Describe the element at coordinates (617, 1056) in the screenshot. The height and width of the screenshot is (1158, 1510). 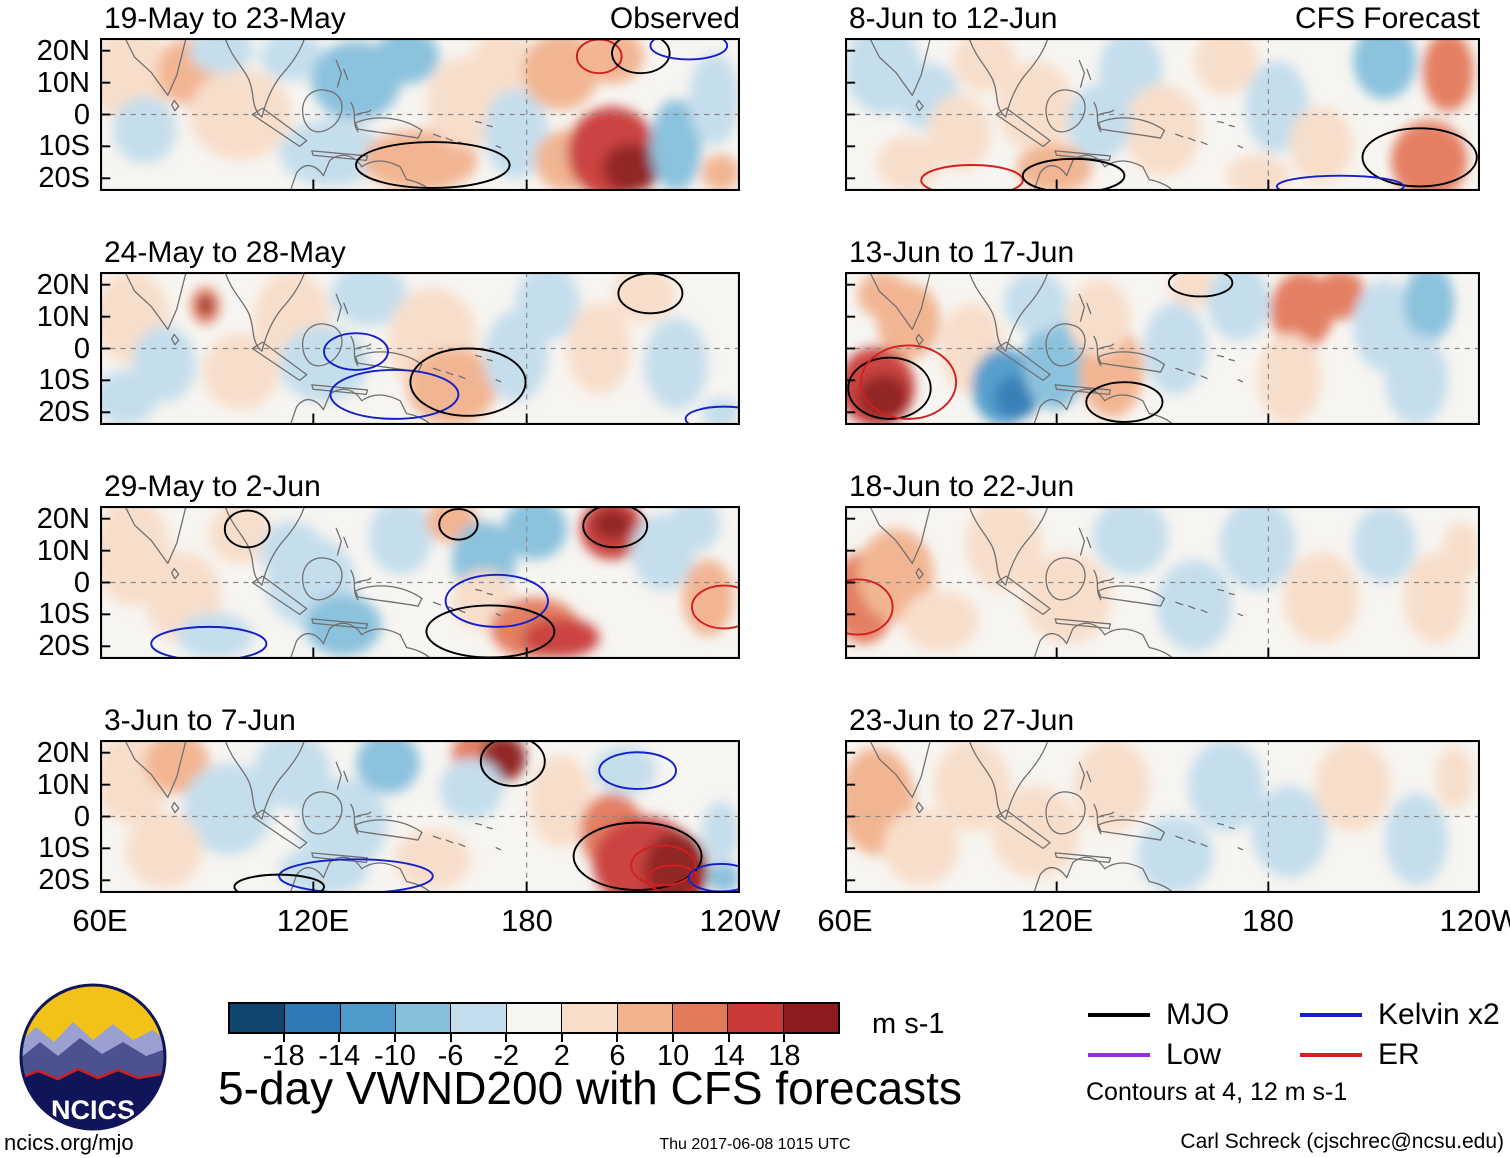
I see `colorbar-tick-label: 6` at that location.